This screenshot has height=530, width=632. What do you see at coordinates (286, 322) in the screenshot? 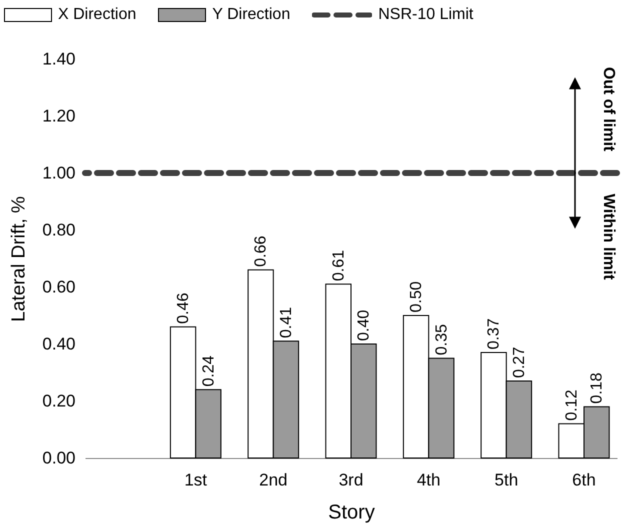
I see `data-label: 0.41` at bounding box center [286, 322].